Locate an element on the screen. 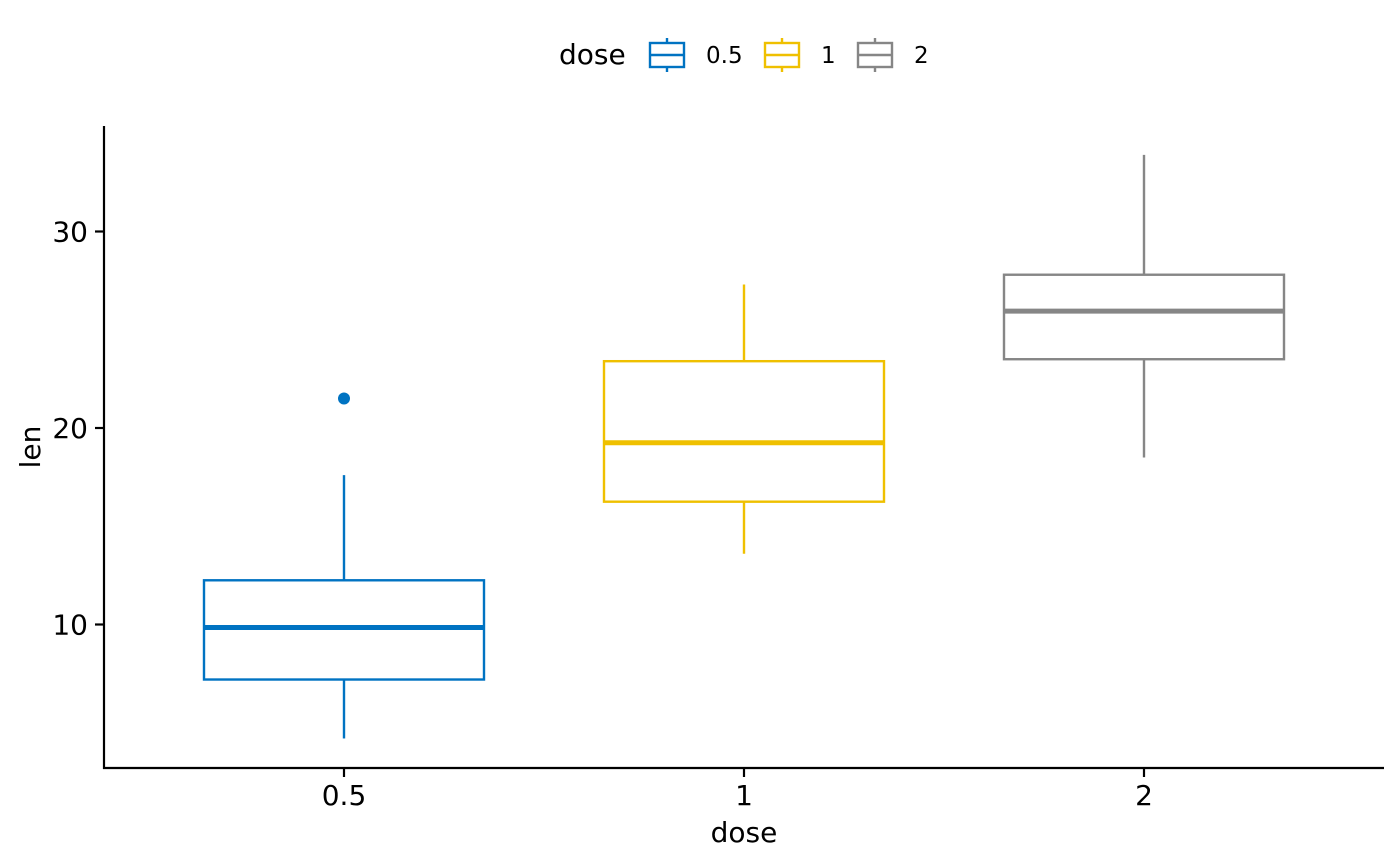 Image resolution: width=1400 pixels, height=866 pixels. legend-label: 1 is located at coordinates (828, 56).